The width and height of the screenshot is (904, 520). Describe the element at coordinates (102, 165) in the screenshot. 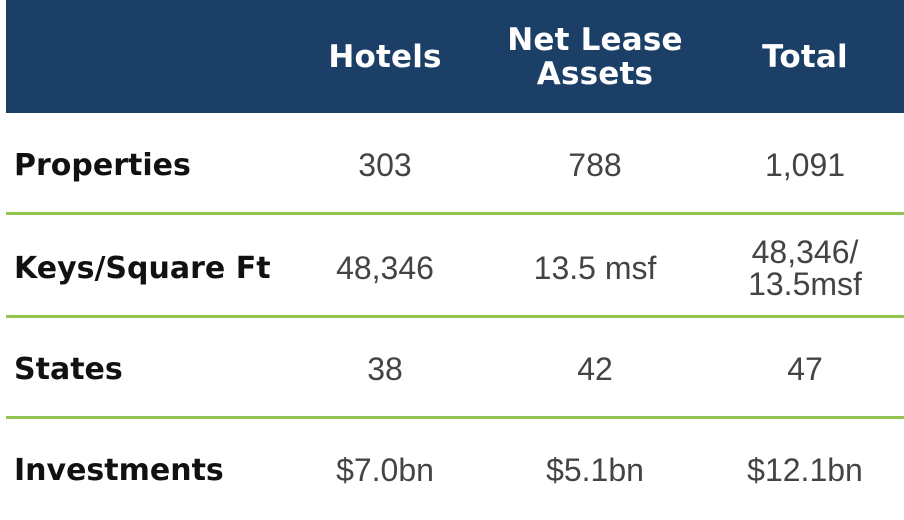

I see `row-label: Properties` at that location.